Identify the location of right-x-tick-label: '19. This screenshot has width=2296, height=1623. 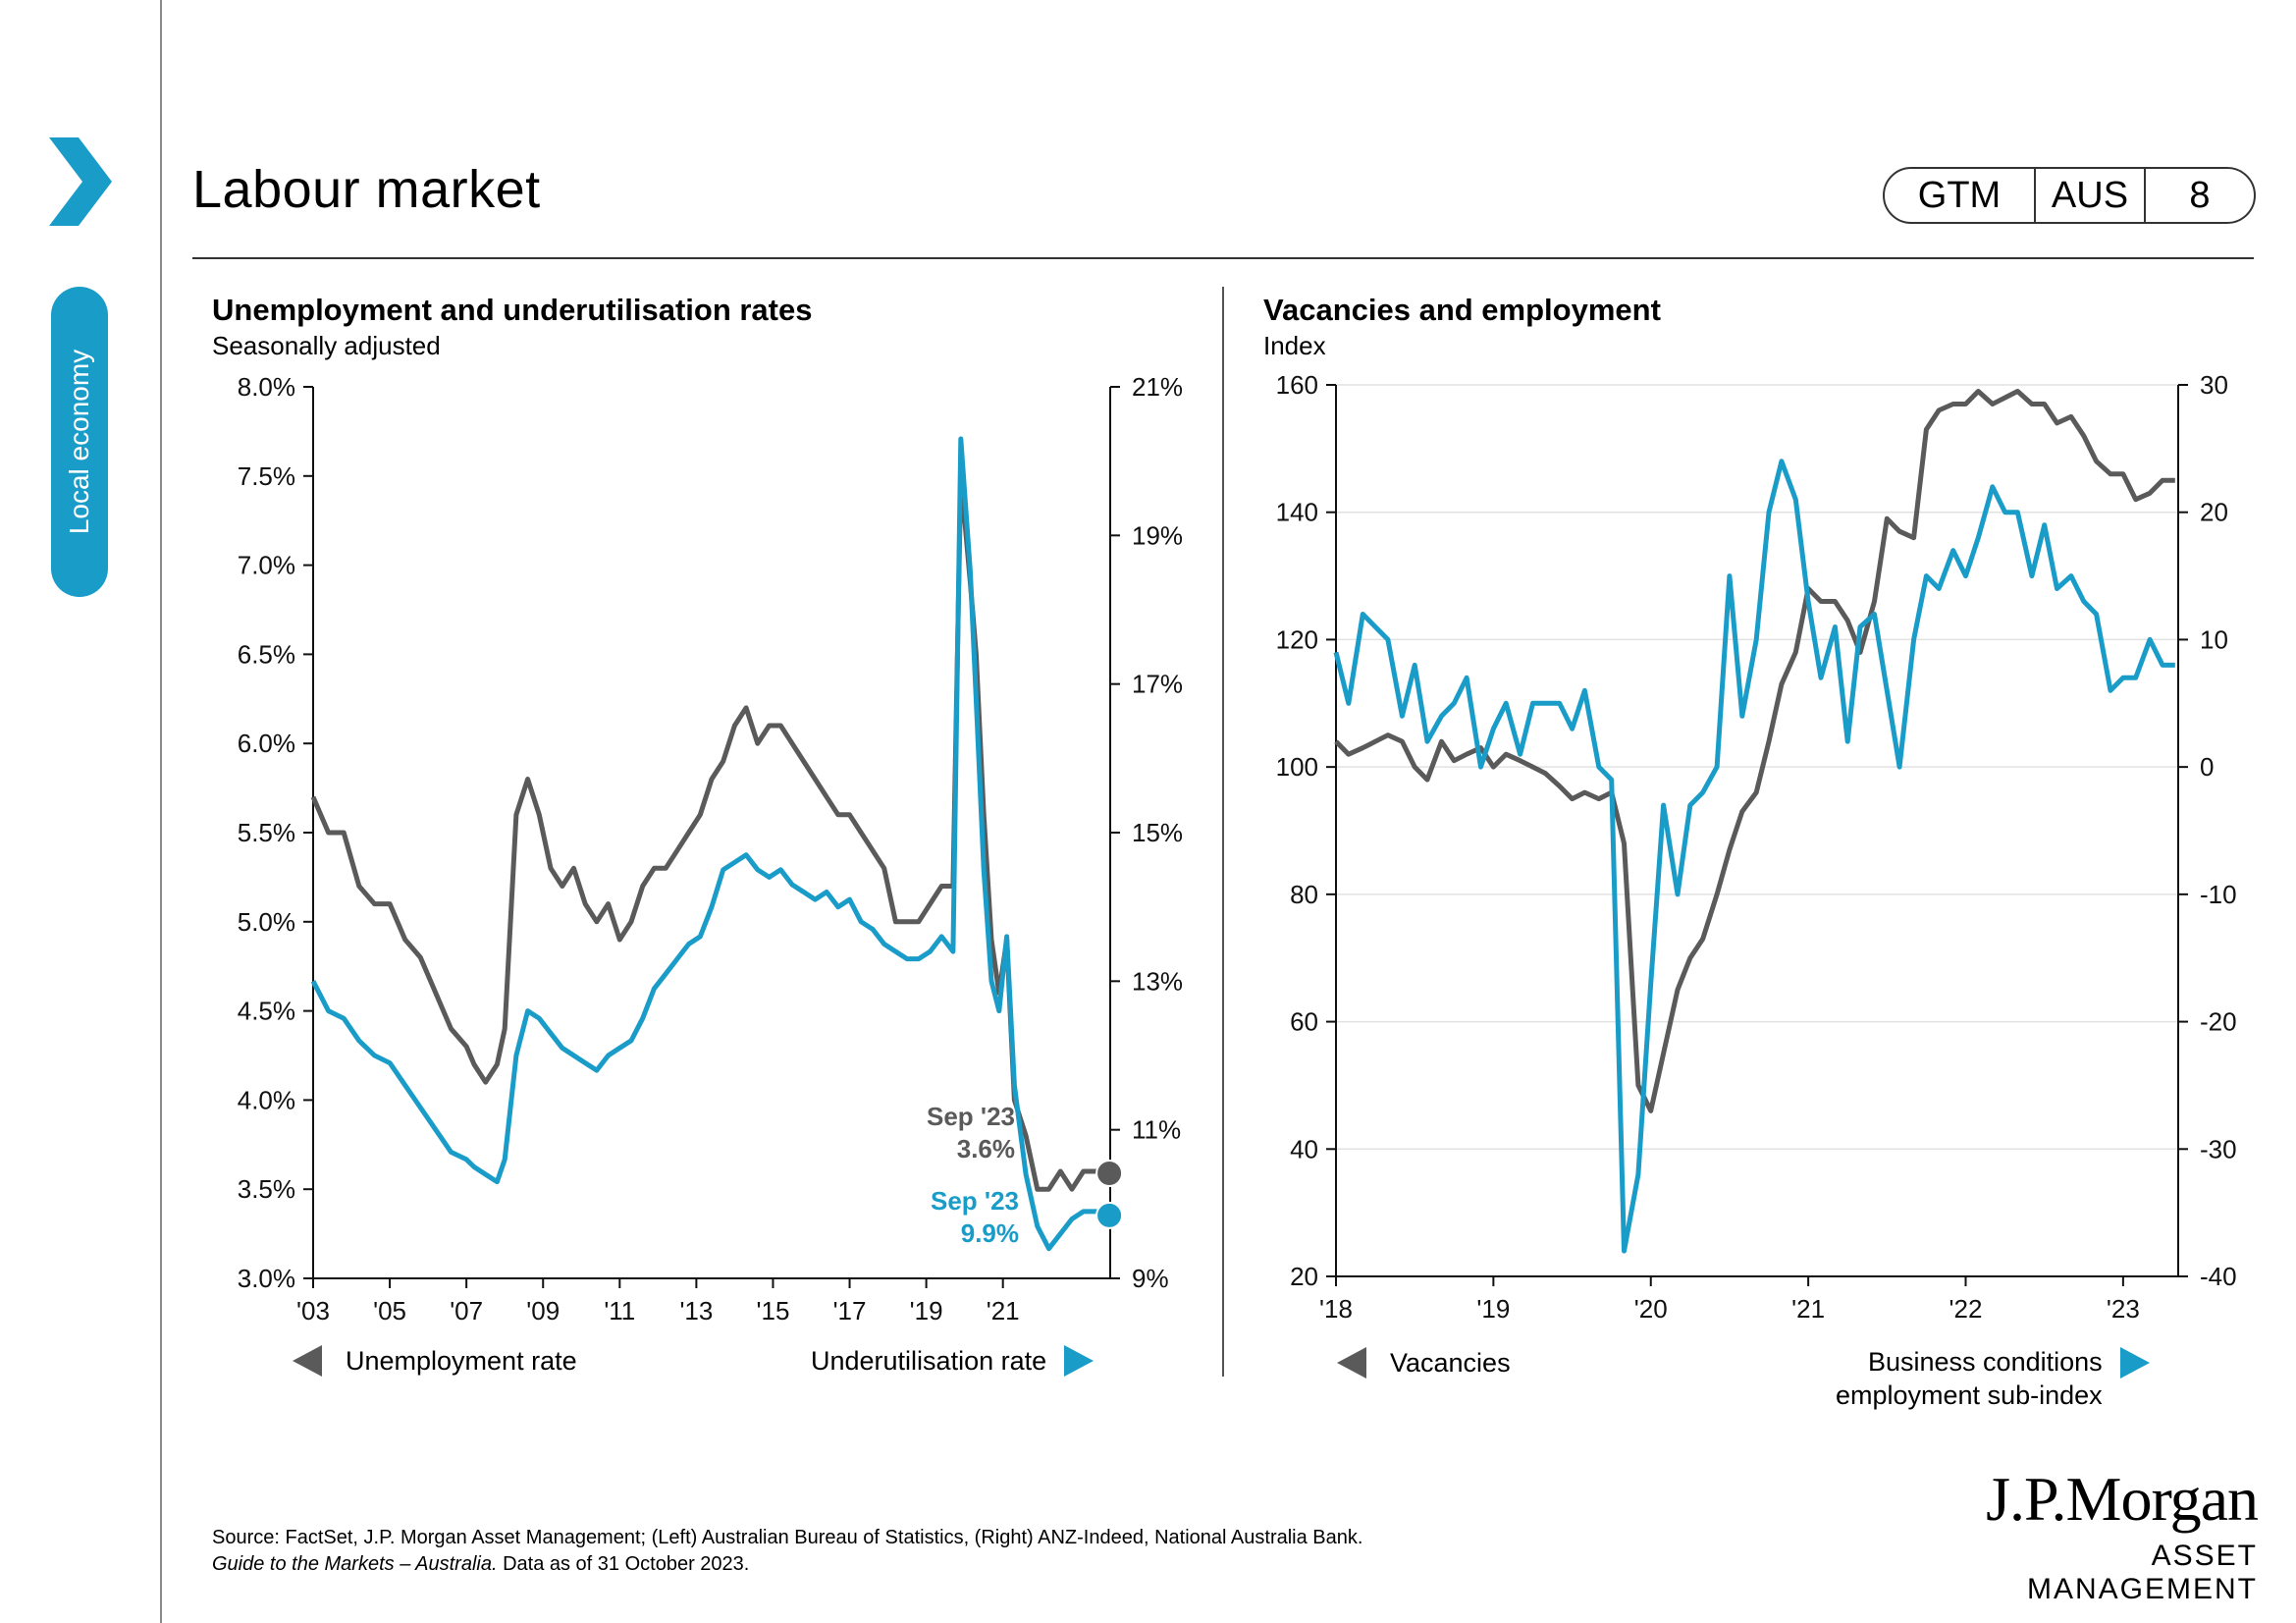
(1493, 1309).